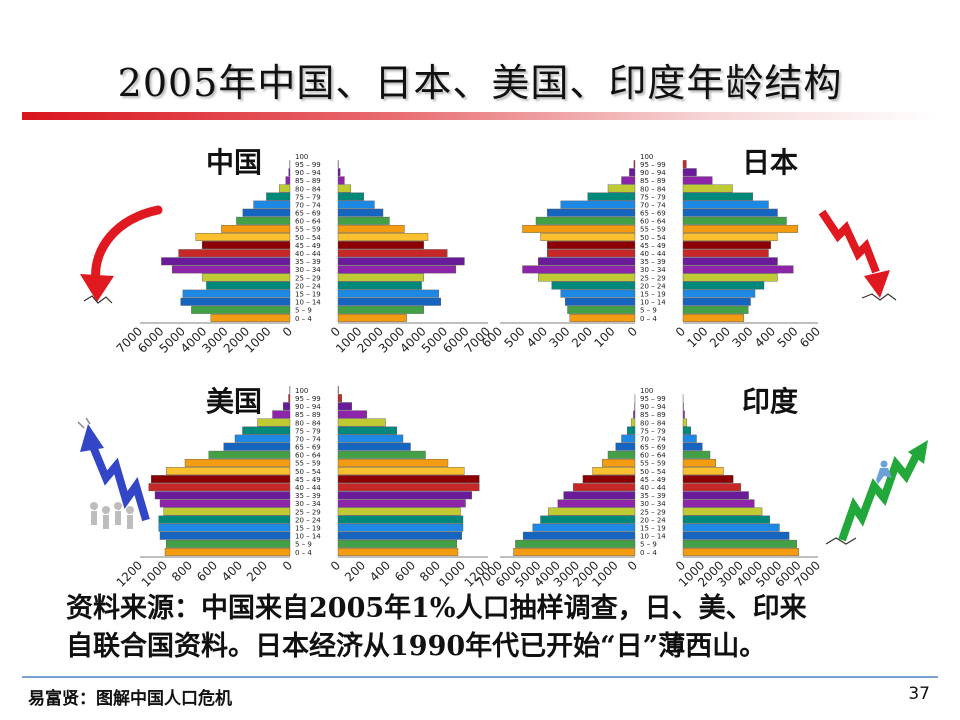  Describe the element at coordinates (919, 694) in the screenshot. I see `page-number: 37` at that location.